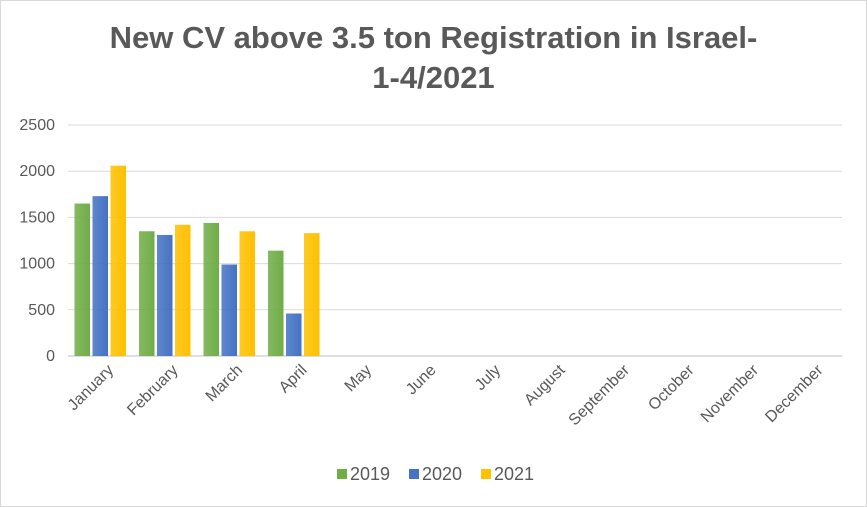 Image resolution: width=867 pixels, height=507 pixels. What do you see at coordinates (730, 393) in the screenshot?
I see `x-tick-label: November` at bounding box center [730, 393].